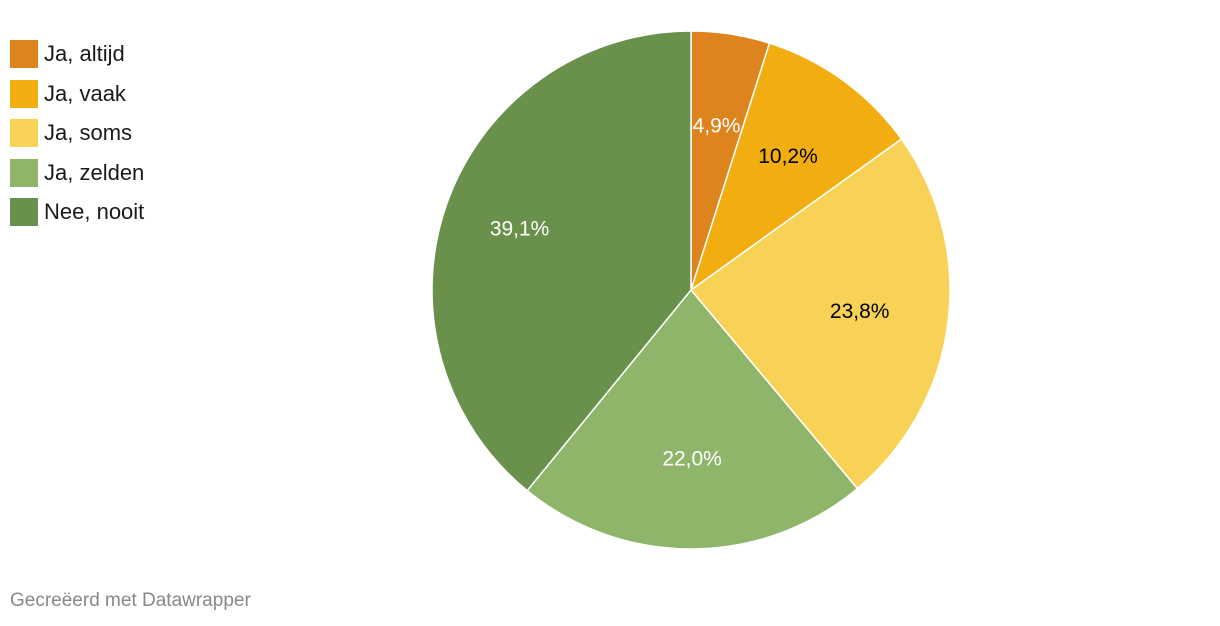 The width and height of the screenshot is (1220, 626). I want to click on legend-label: Ja, vaak, so click(85, 93).